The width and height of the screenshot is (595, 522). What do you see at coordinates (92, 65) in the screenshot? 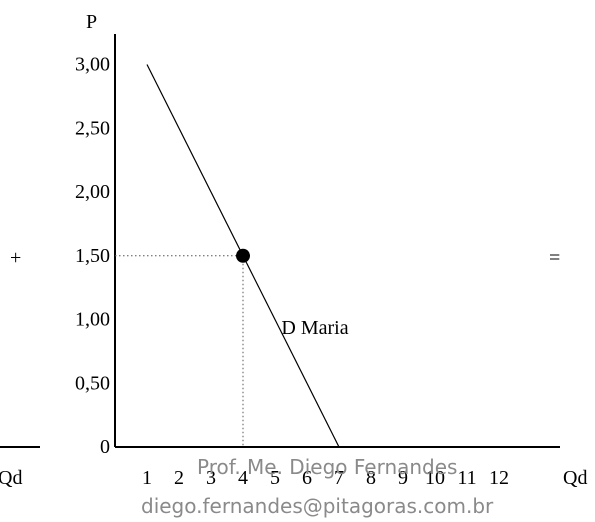
I see `y-tick-label: 3,00` at bounding box center [92, 65].